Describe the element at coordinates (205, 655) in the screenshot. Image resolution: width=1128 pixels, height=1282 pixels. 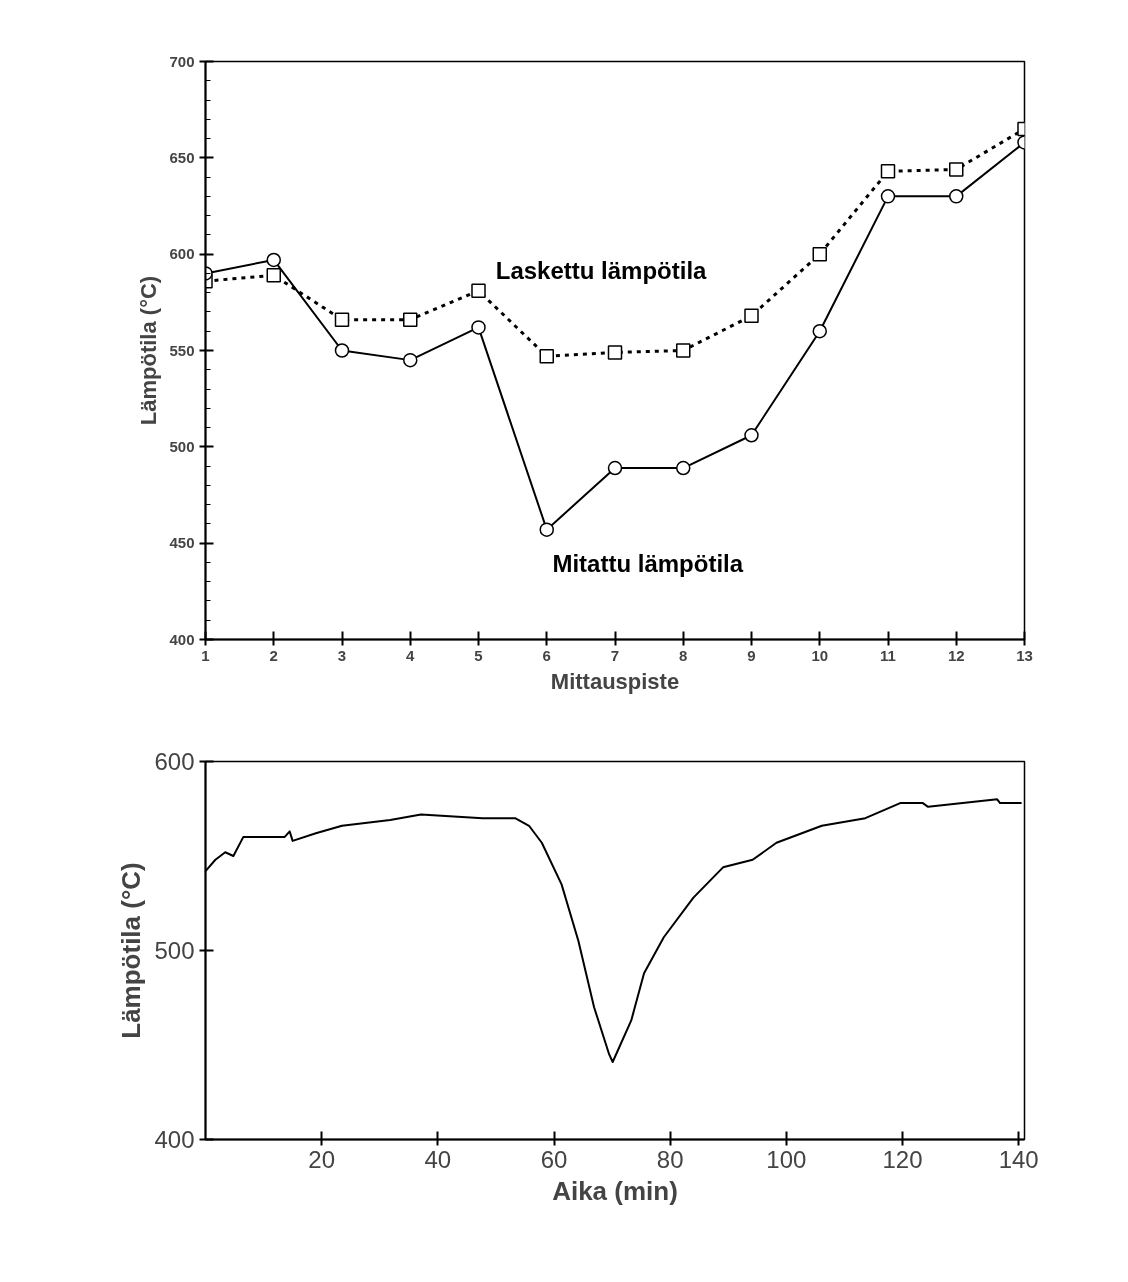
I see `x-tick-label: 1` at that location.